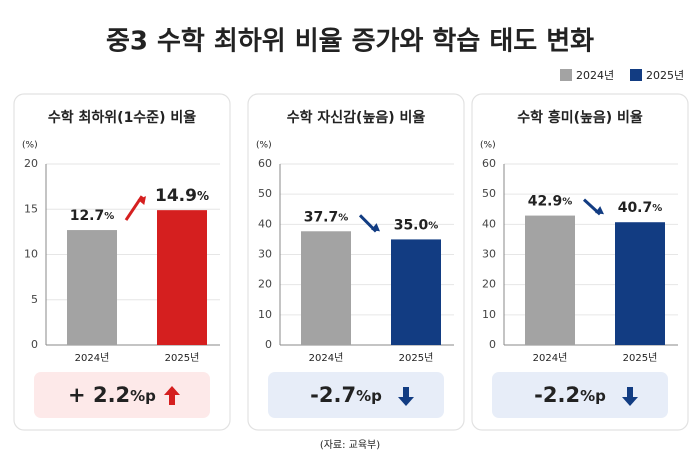 This screenshot has height=467, width=700. Describe the element at coordinates (665, 75) in the screenshot. I see `legend-label: 2025년` at that location.